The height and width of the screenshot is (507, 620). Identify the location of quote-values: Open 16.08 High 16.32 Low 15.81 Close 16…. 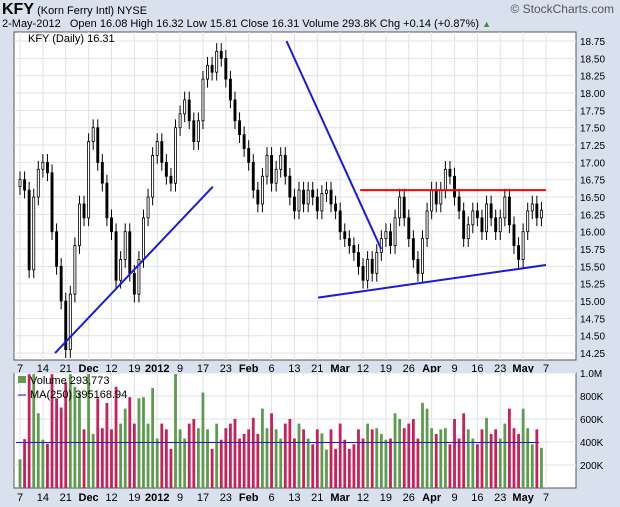
(274, 24).